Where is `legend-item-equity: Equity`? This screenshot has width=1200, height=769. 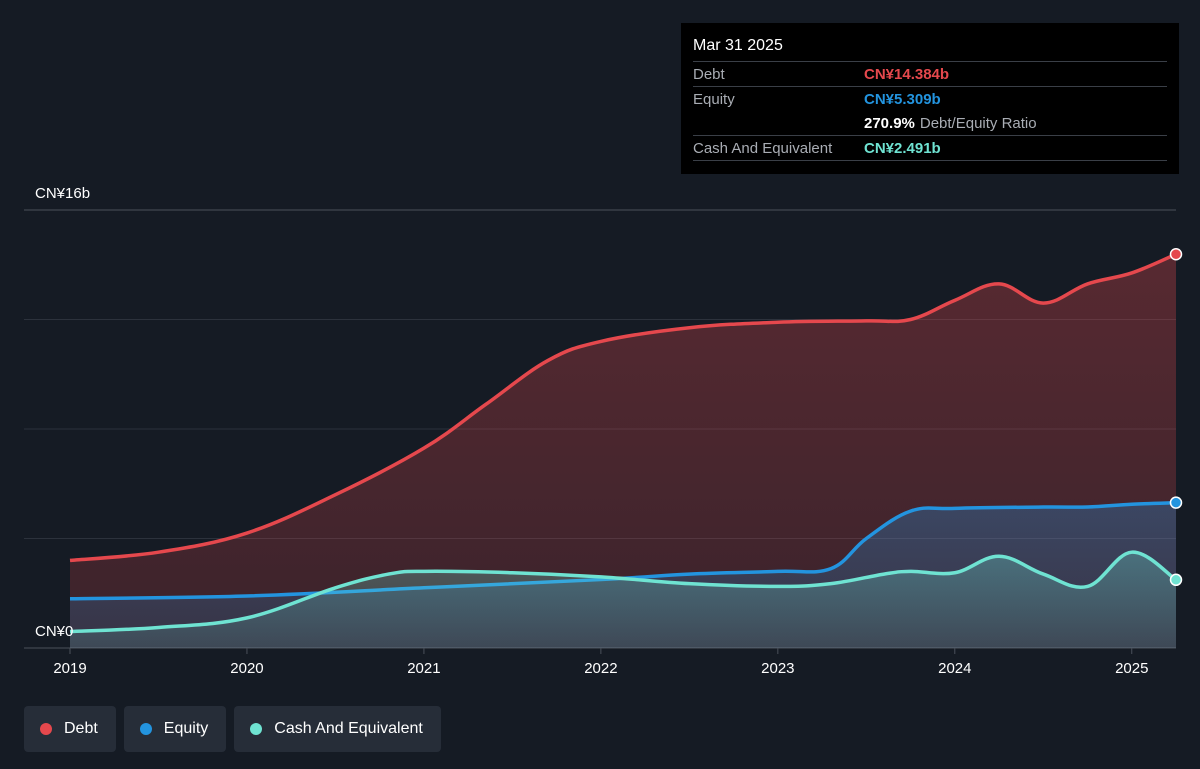
legend-item-equity: Equity is located at coordinates (175, 729).